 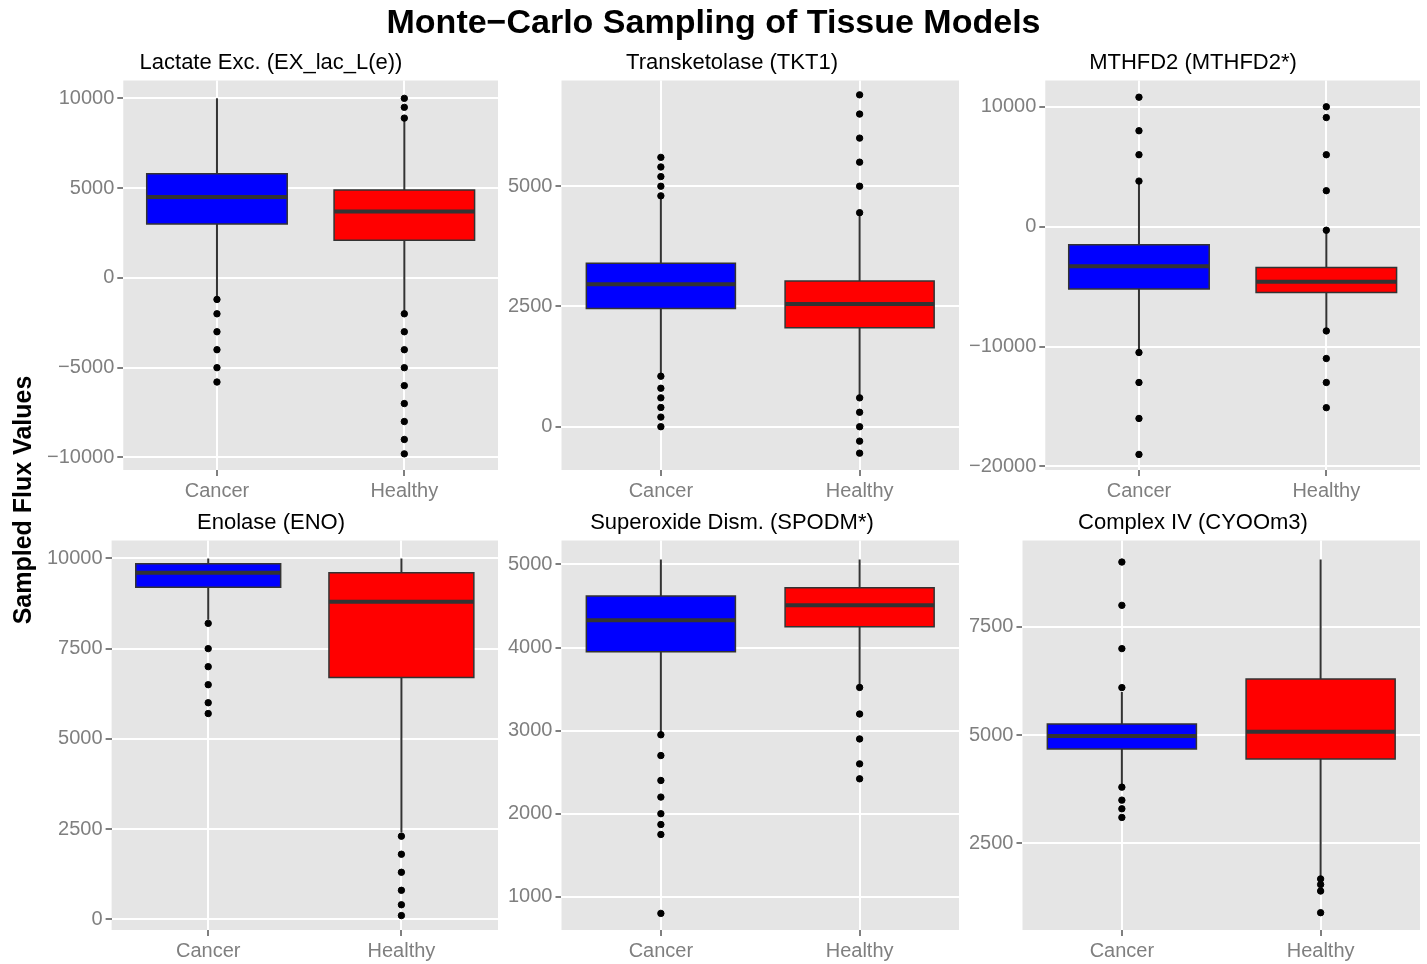 I want to click on y-tick-label: 4000, so click(x=530, y=646).